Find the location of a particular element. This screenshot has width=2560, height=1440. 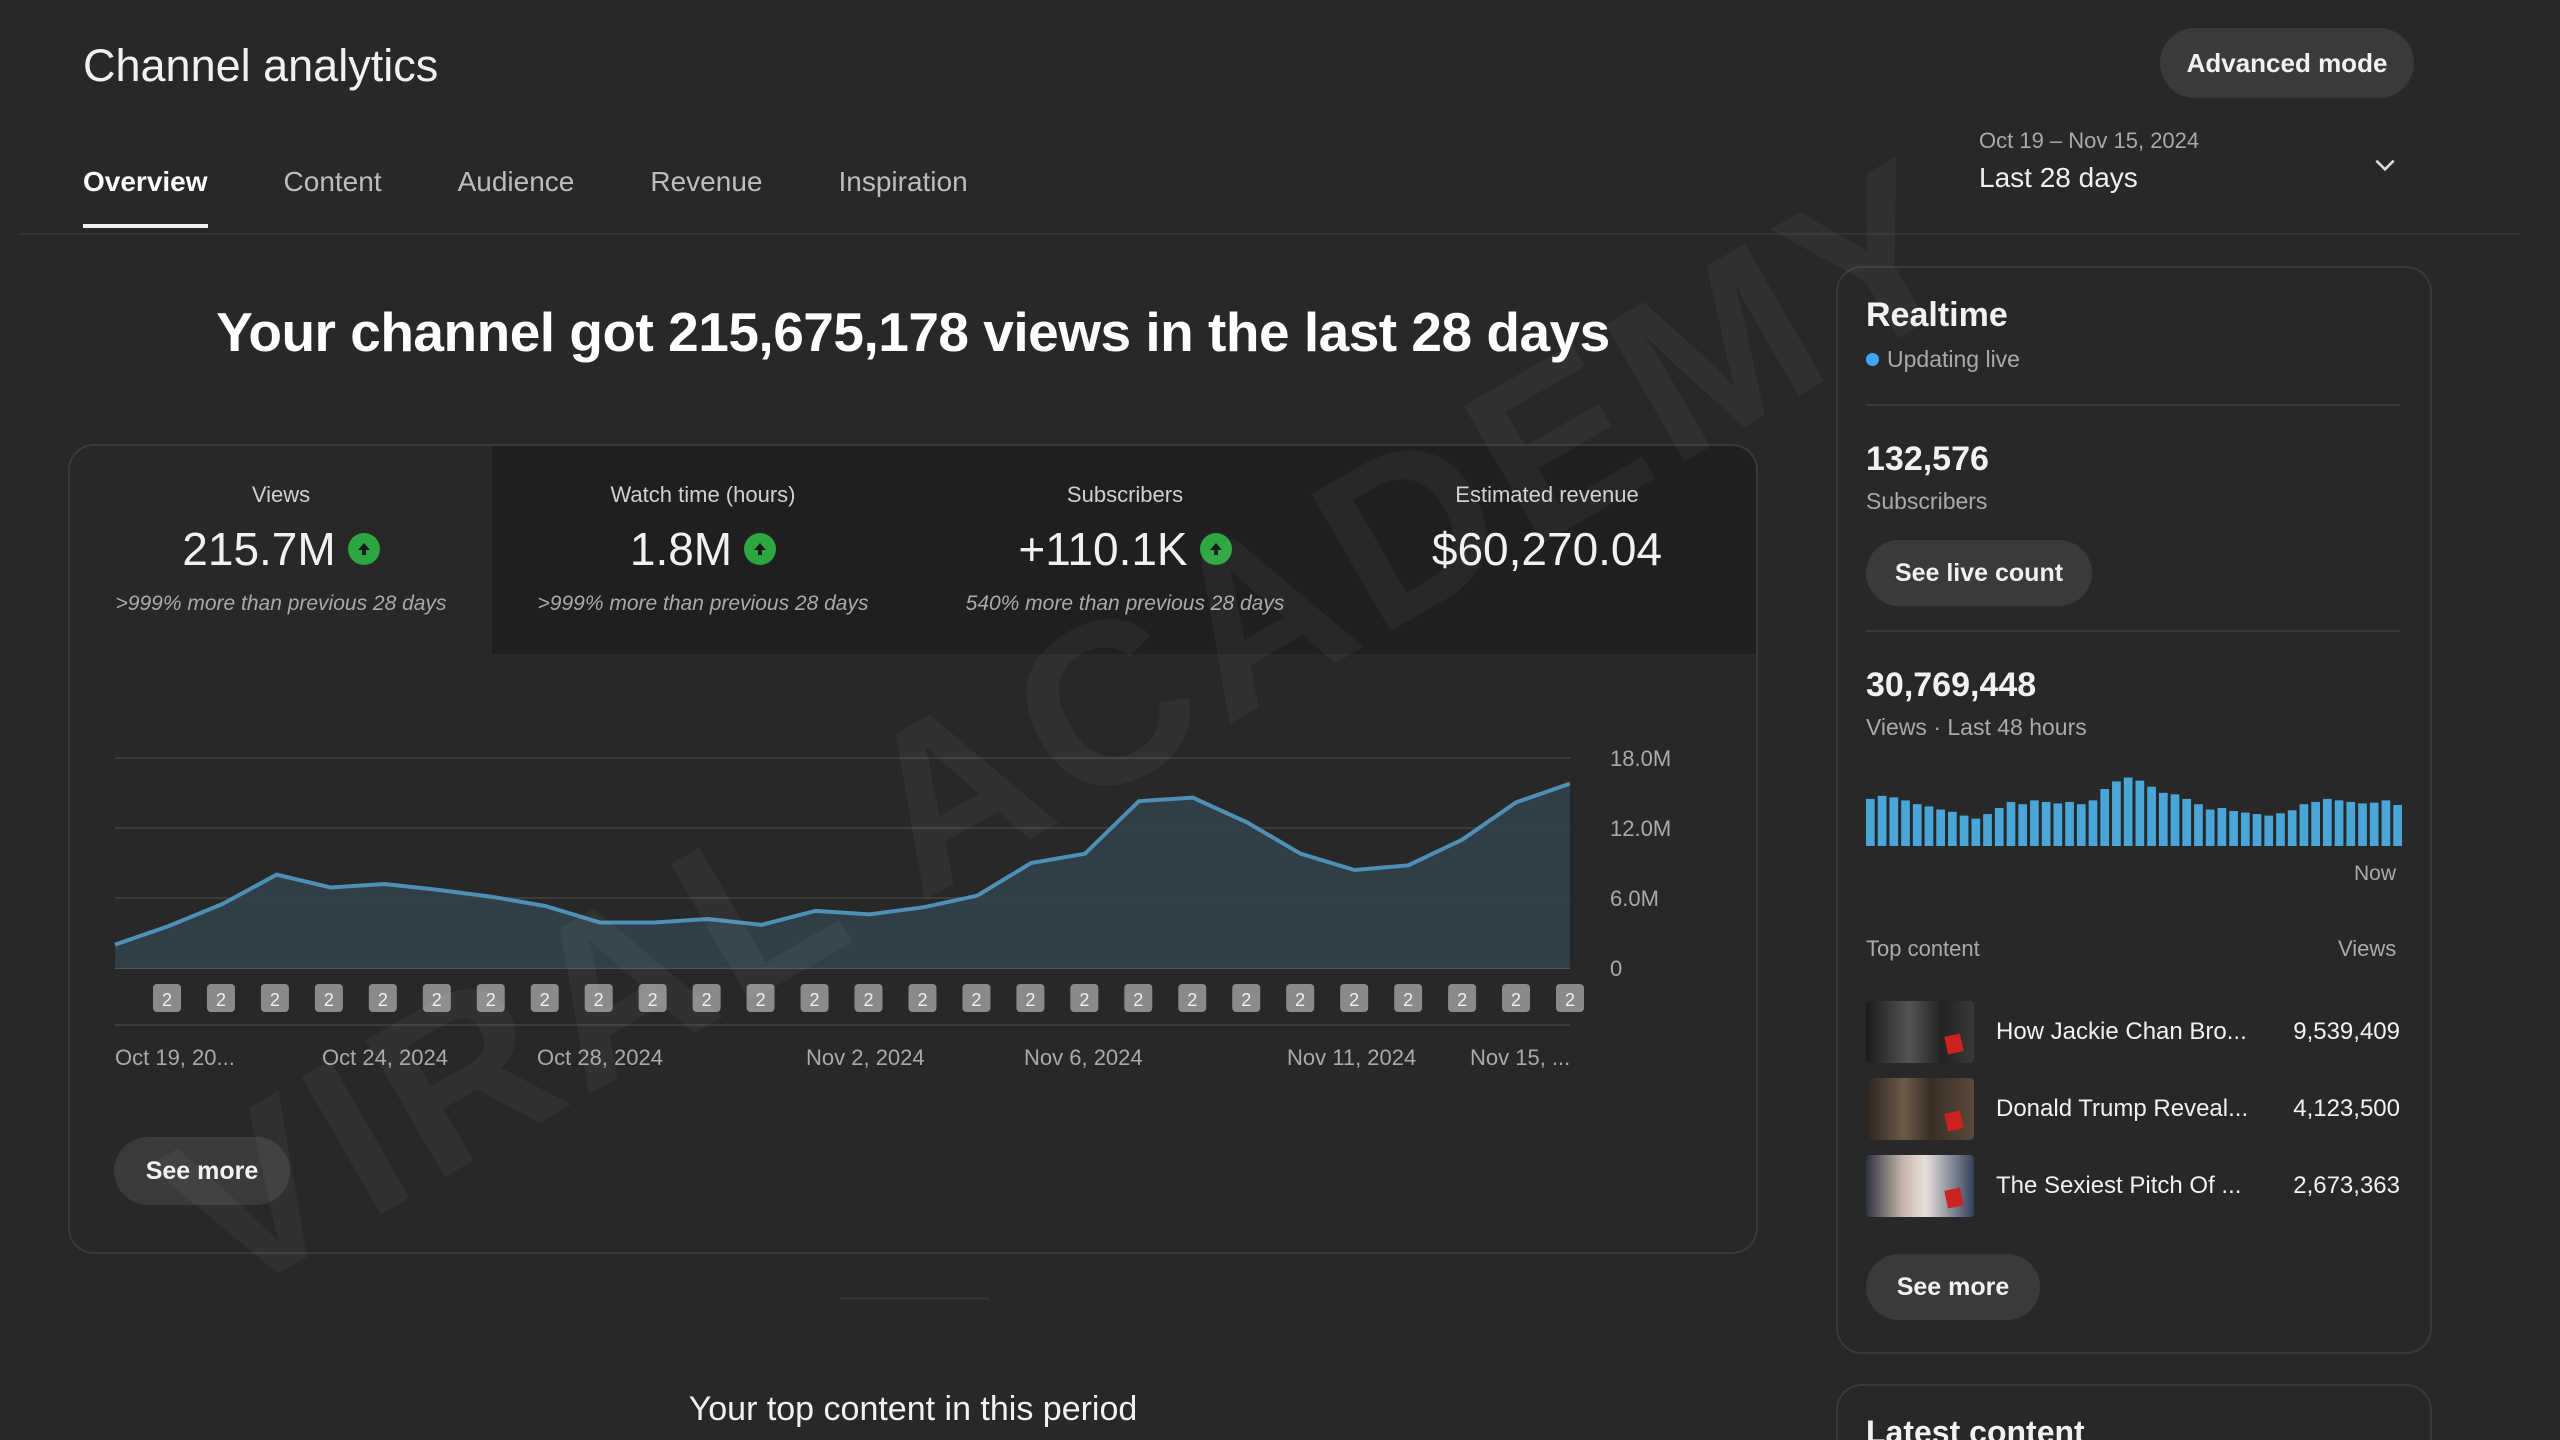

chart-area is located at coordinates (842, 875).